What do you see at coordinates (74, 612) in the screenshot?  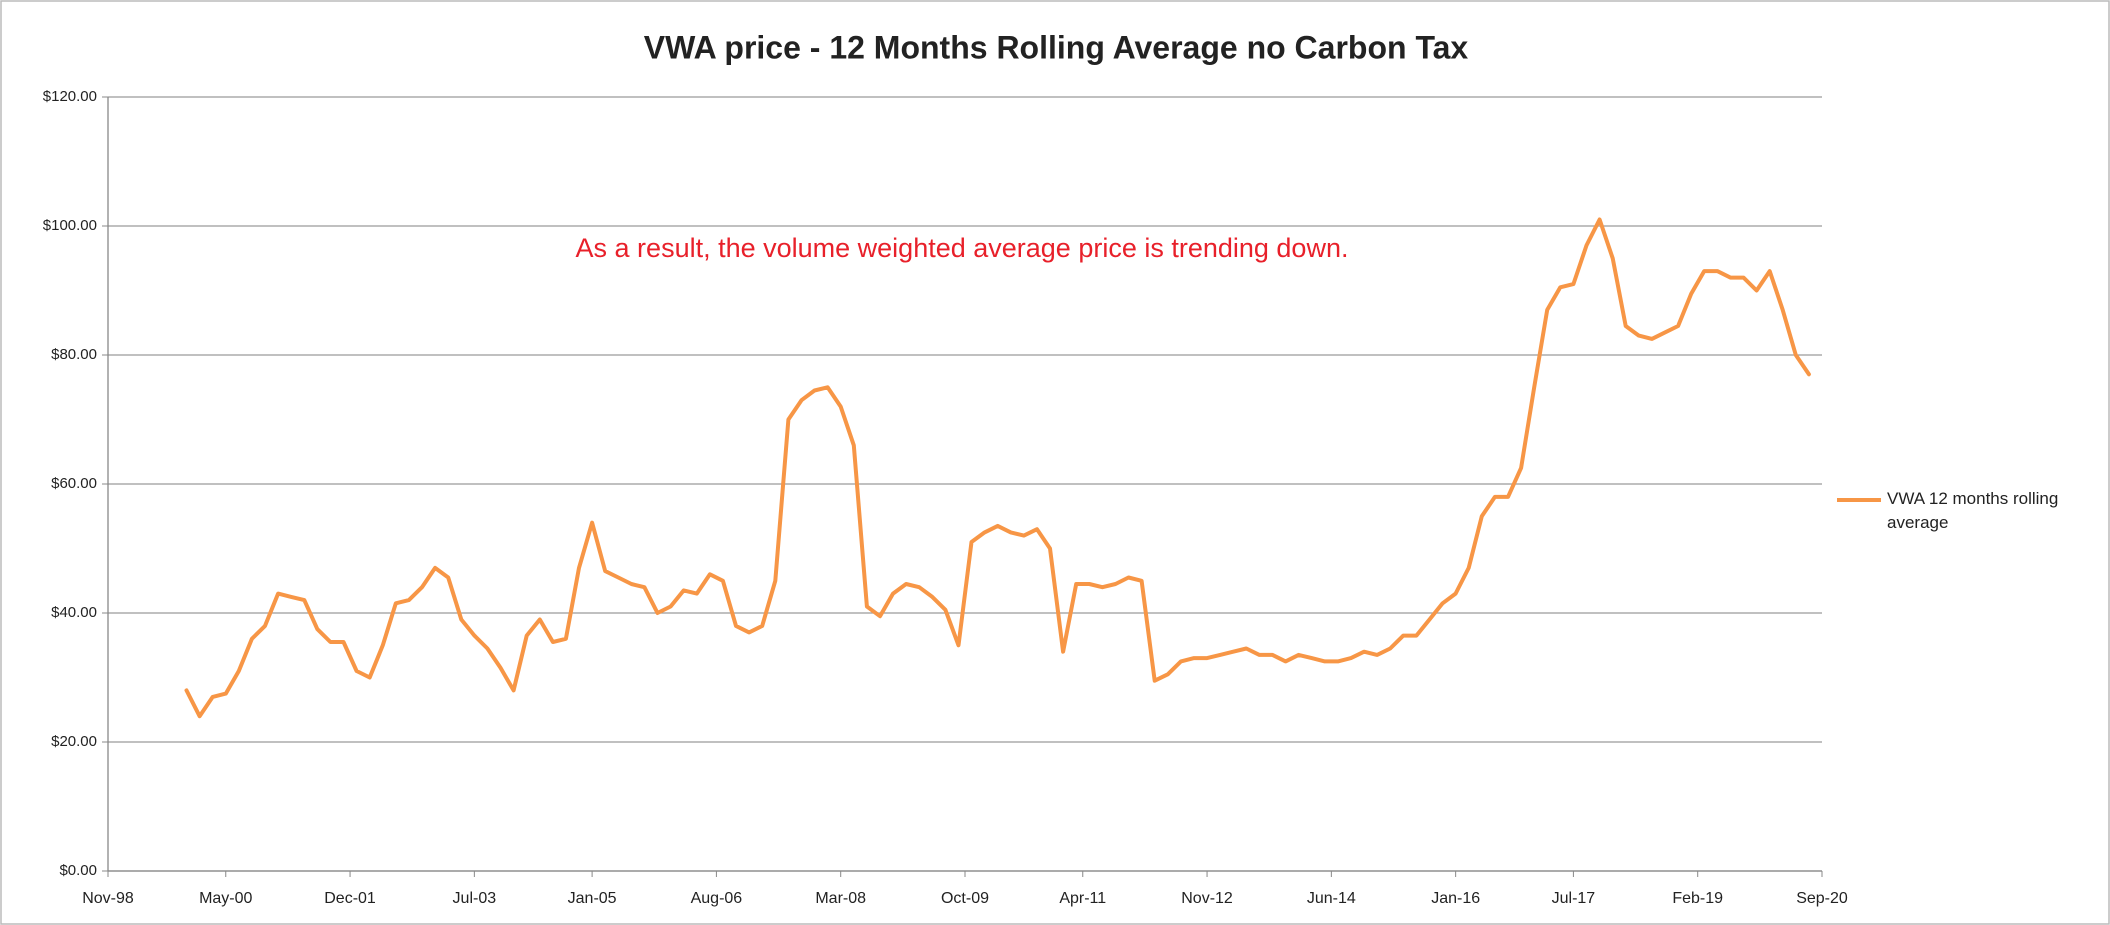 I see `y-tick-label: $40.00` at bounding box center [74, 612].